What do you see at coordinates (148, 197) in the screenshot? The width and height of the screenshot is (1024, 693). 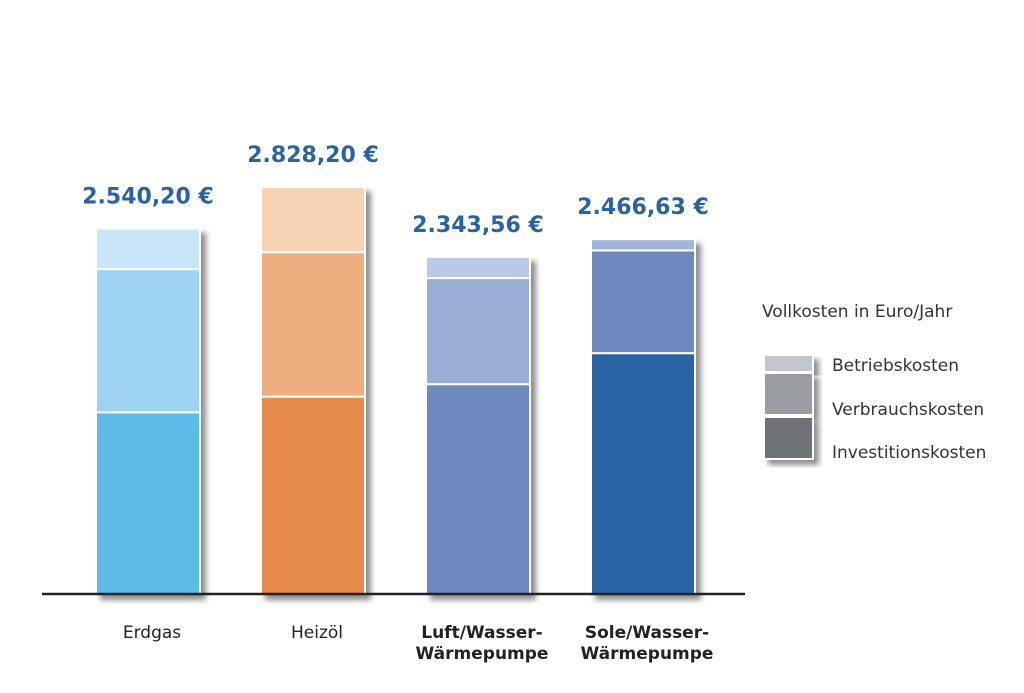 I see `total-value-label: 2.540,20 €` at bounding box center [148, 197].